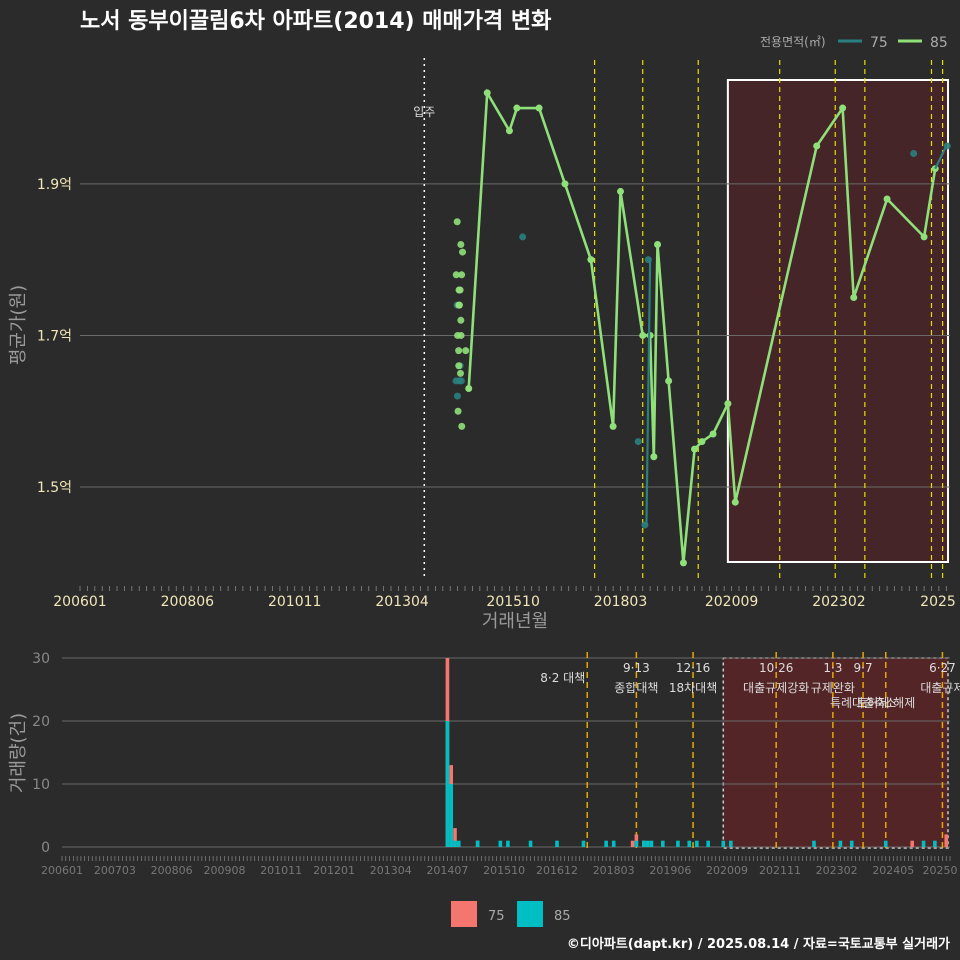 Image resolution: width=960 pixels, height=960 pixels. What do you see at coordinates (315, 21) in the screenshot?
I see `chart-title: 노서 동부이끌림6차 아파트(2014) 매매가격 변화` at bounding box center [315, 21].